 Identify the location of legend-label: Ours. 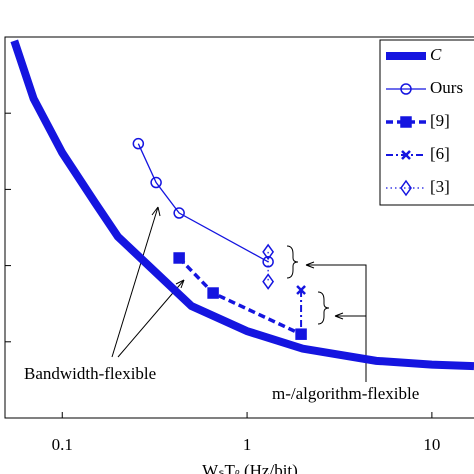
(446, 87).